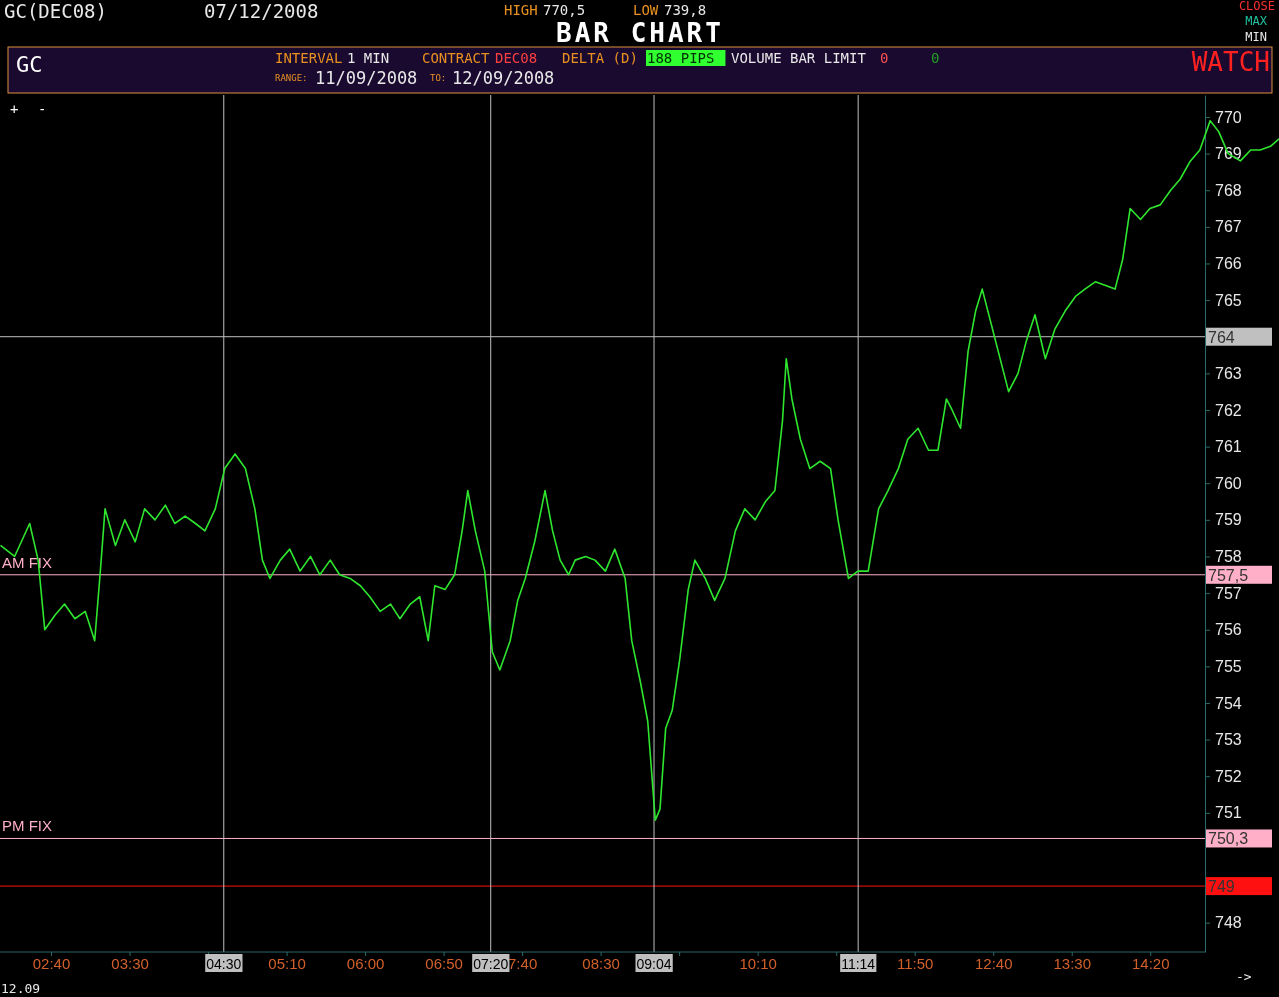 This screenshot has width=1279, height=997. I want to click on text: 739,8, so click(685, 10).